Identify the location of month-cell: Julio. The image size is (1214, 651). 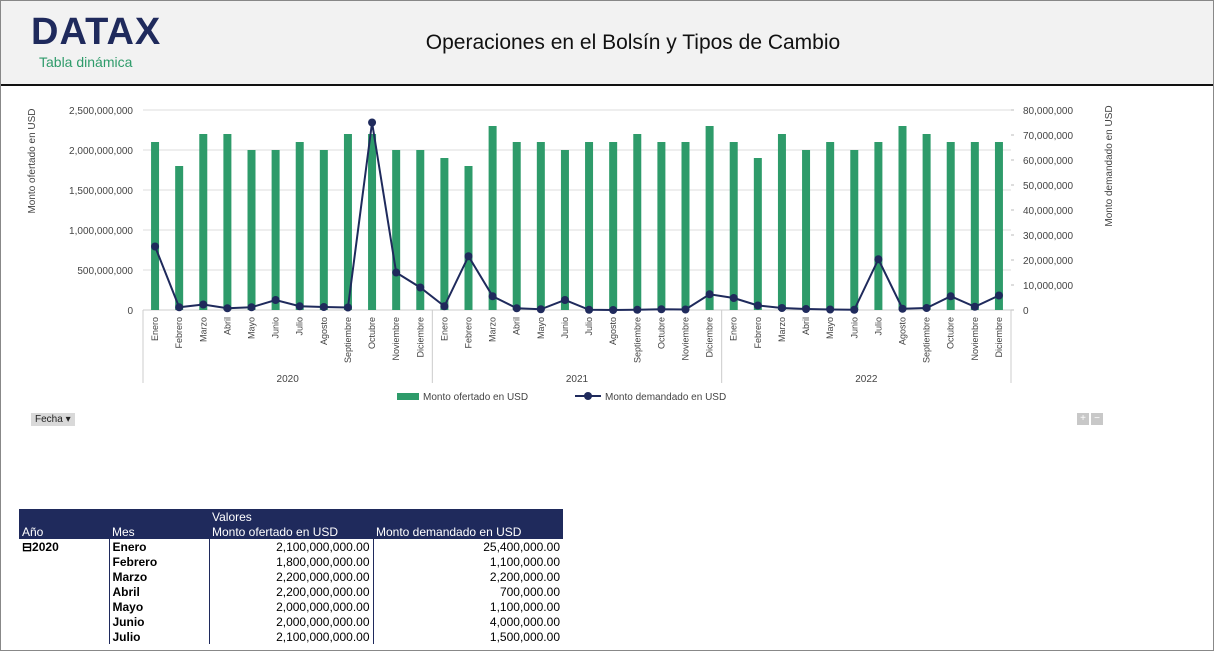
(158, 636).